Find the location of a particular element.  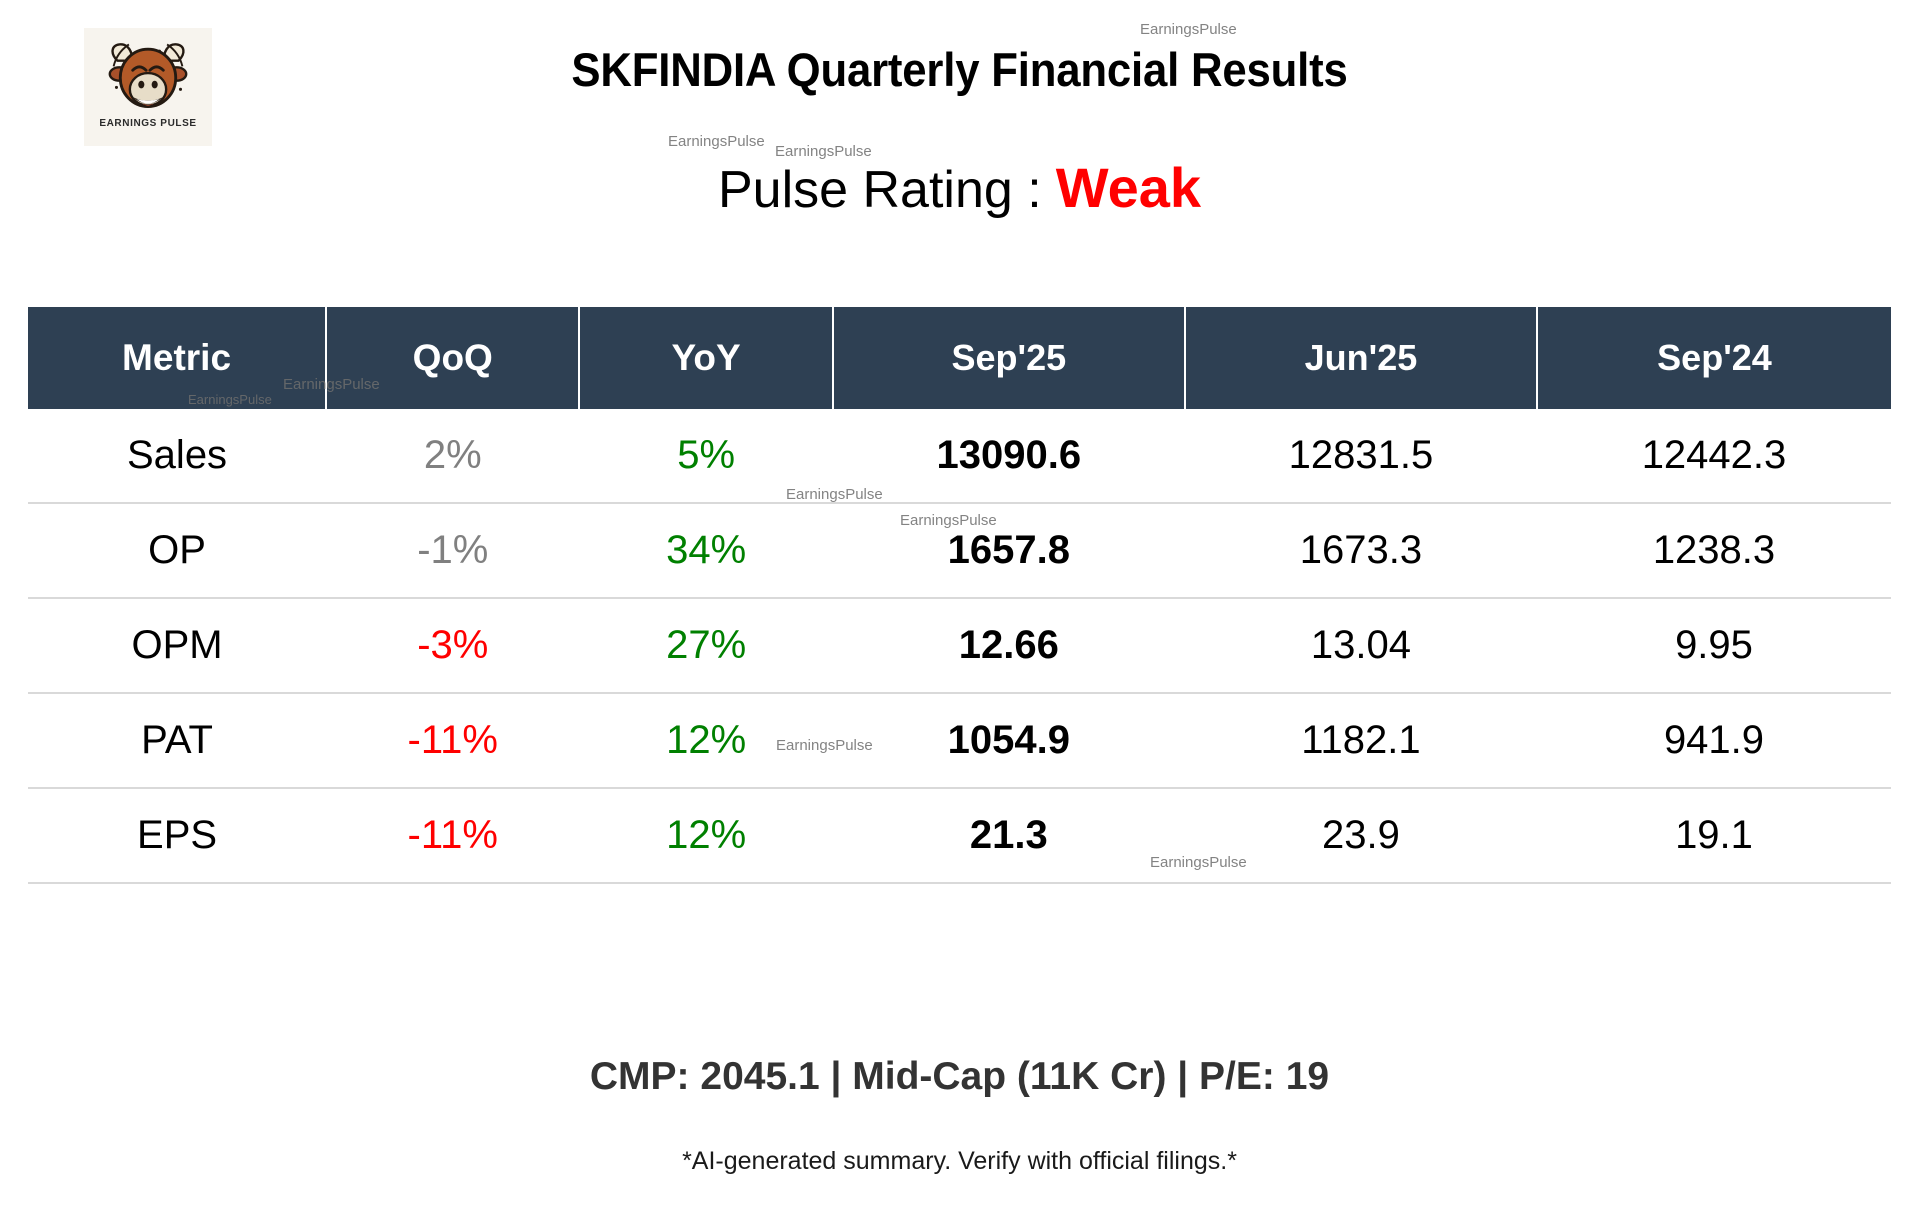

previous-quarter-value: 12831.5 is located at coordinates (1360, 456).